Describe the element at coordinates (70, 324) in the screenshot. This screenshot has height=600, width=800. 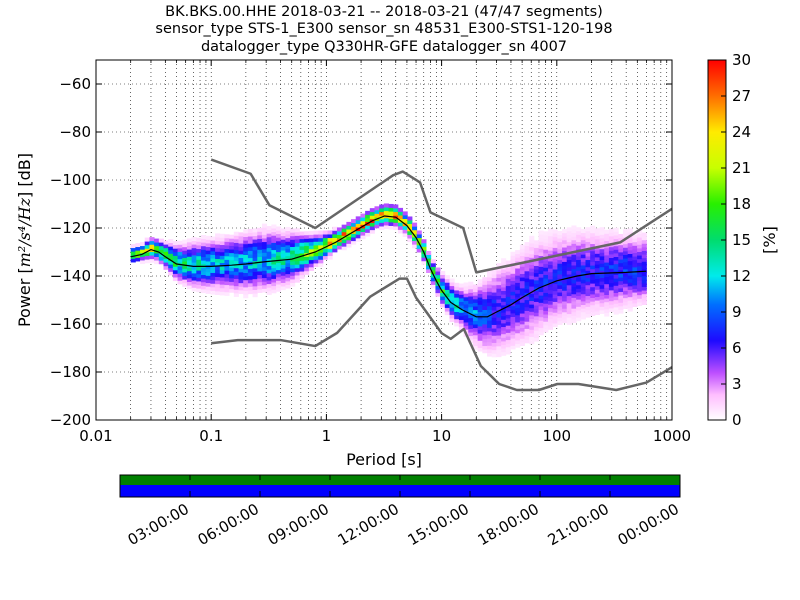
I see `y-tick-label: −160` at that location.